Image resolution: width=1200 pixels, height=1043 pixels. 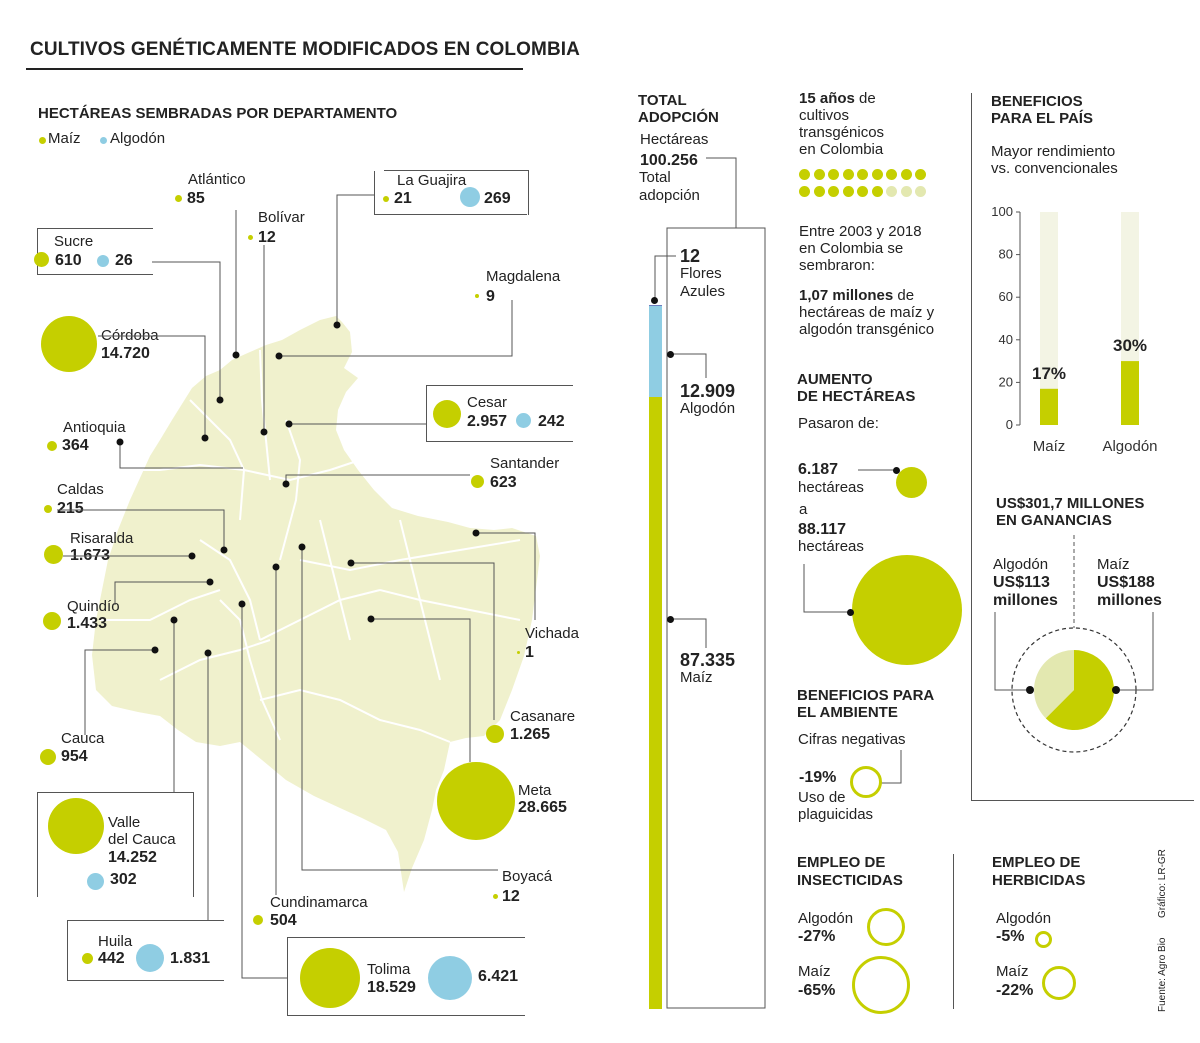 What do you see at coordinates (69, 344) in the screenshot?
I see `dept-cordoba-maiz-dot` at bounding box center [69, 344].